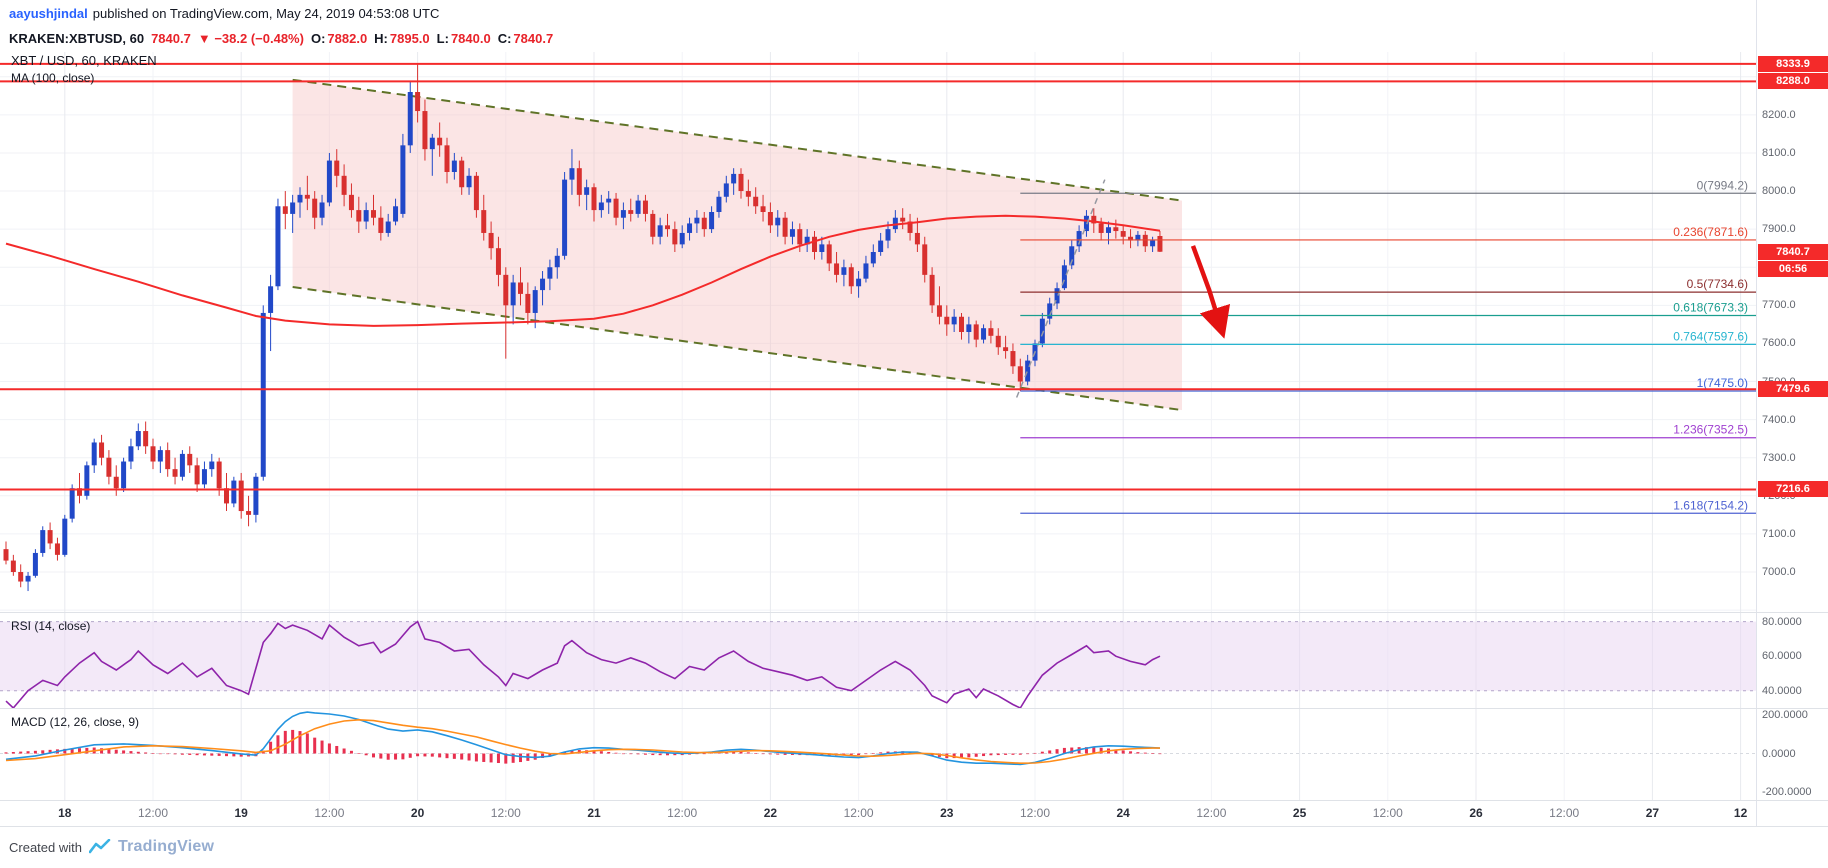 The image size is (1828, 868). I want to click on time-tick: 22, so click(770, 813).